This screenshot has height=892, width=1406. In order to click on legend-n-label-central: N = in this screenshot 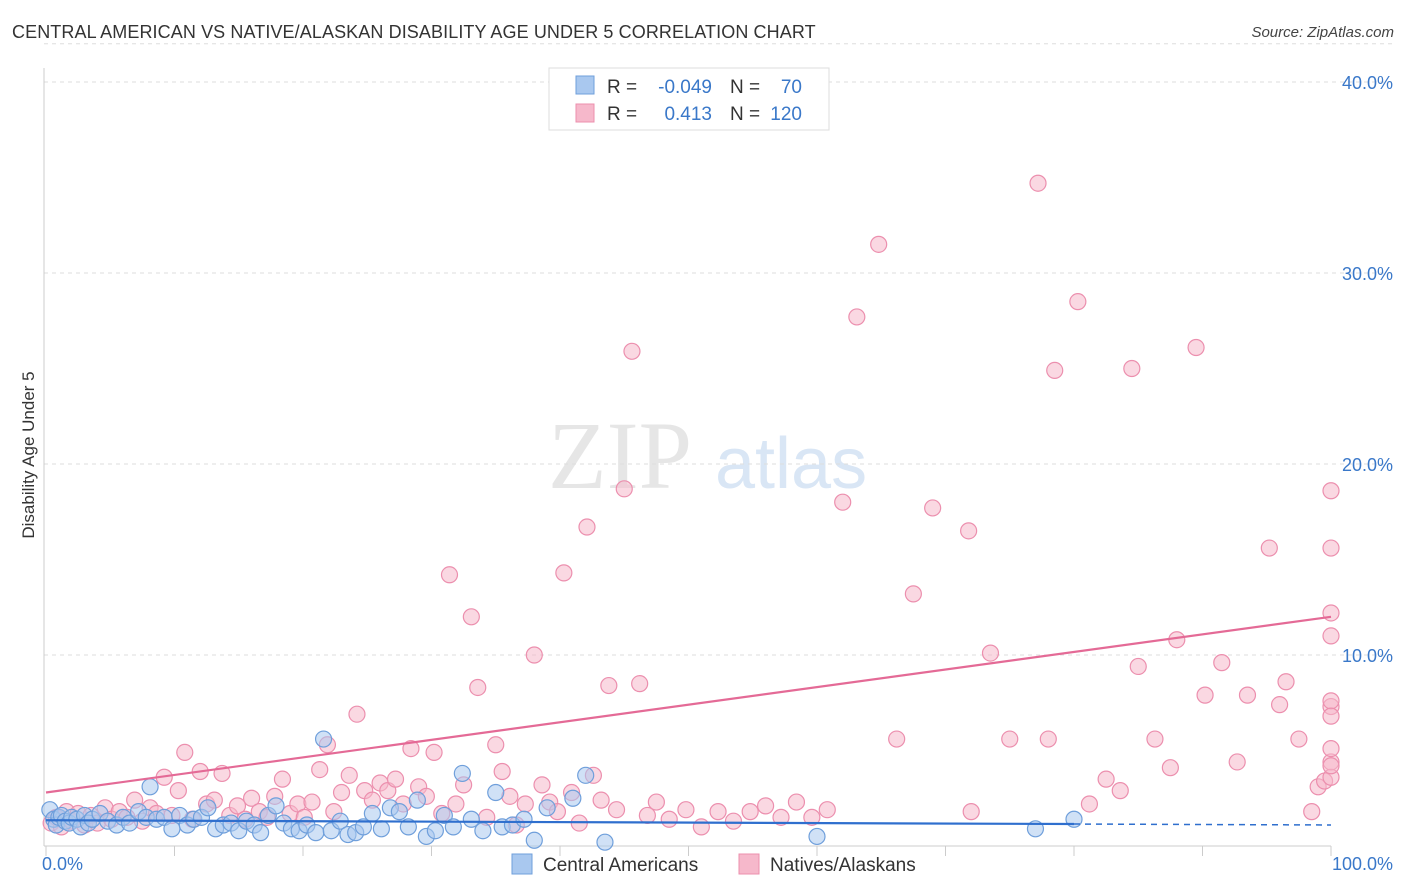, I will do `click(745, 87)`.